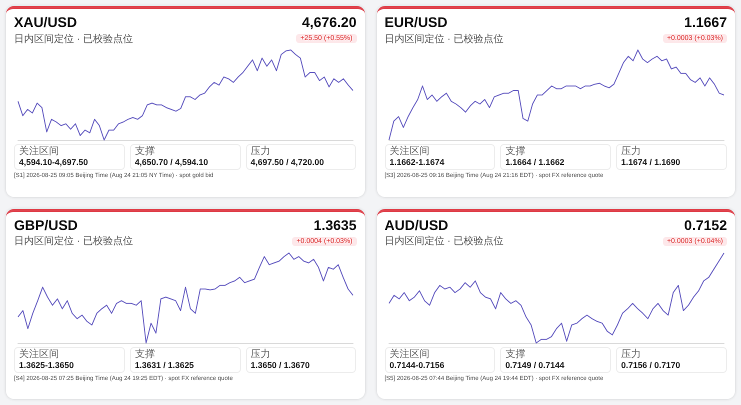 Image resolution: width=741 pixels, height=405 pixels. Describe the element at coordinates (535, 162) in the screenshot. I see `text: 1.1664 / 1.1662` at that location.